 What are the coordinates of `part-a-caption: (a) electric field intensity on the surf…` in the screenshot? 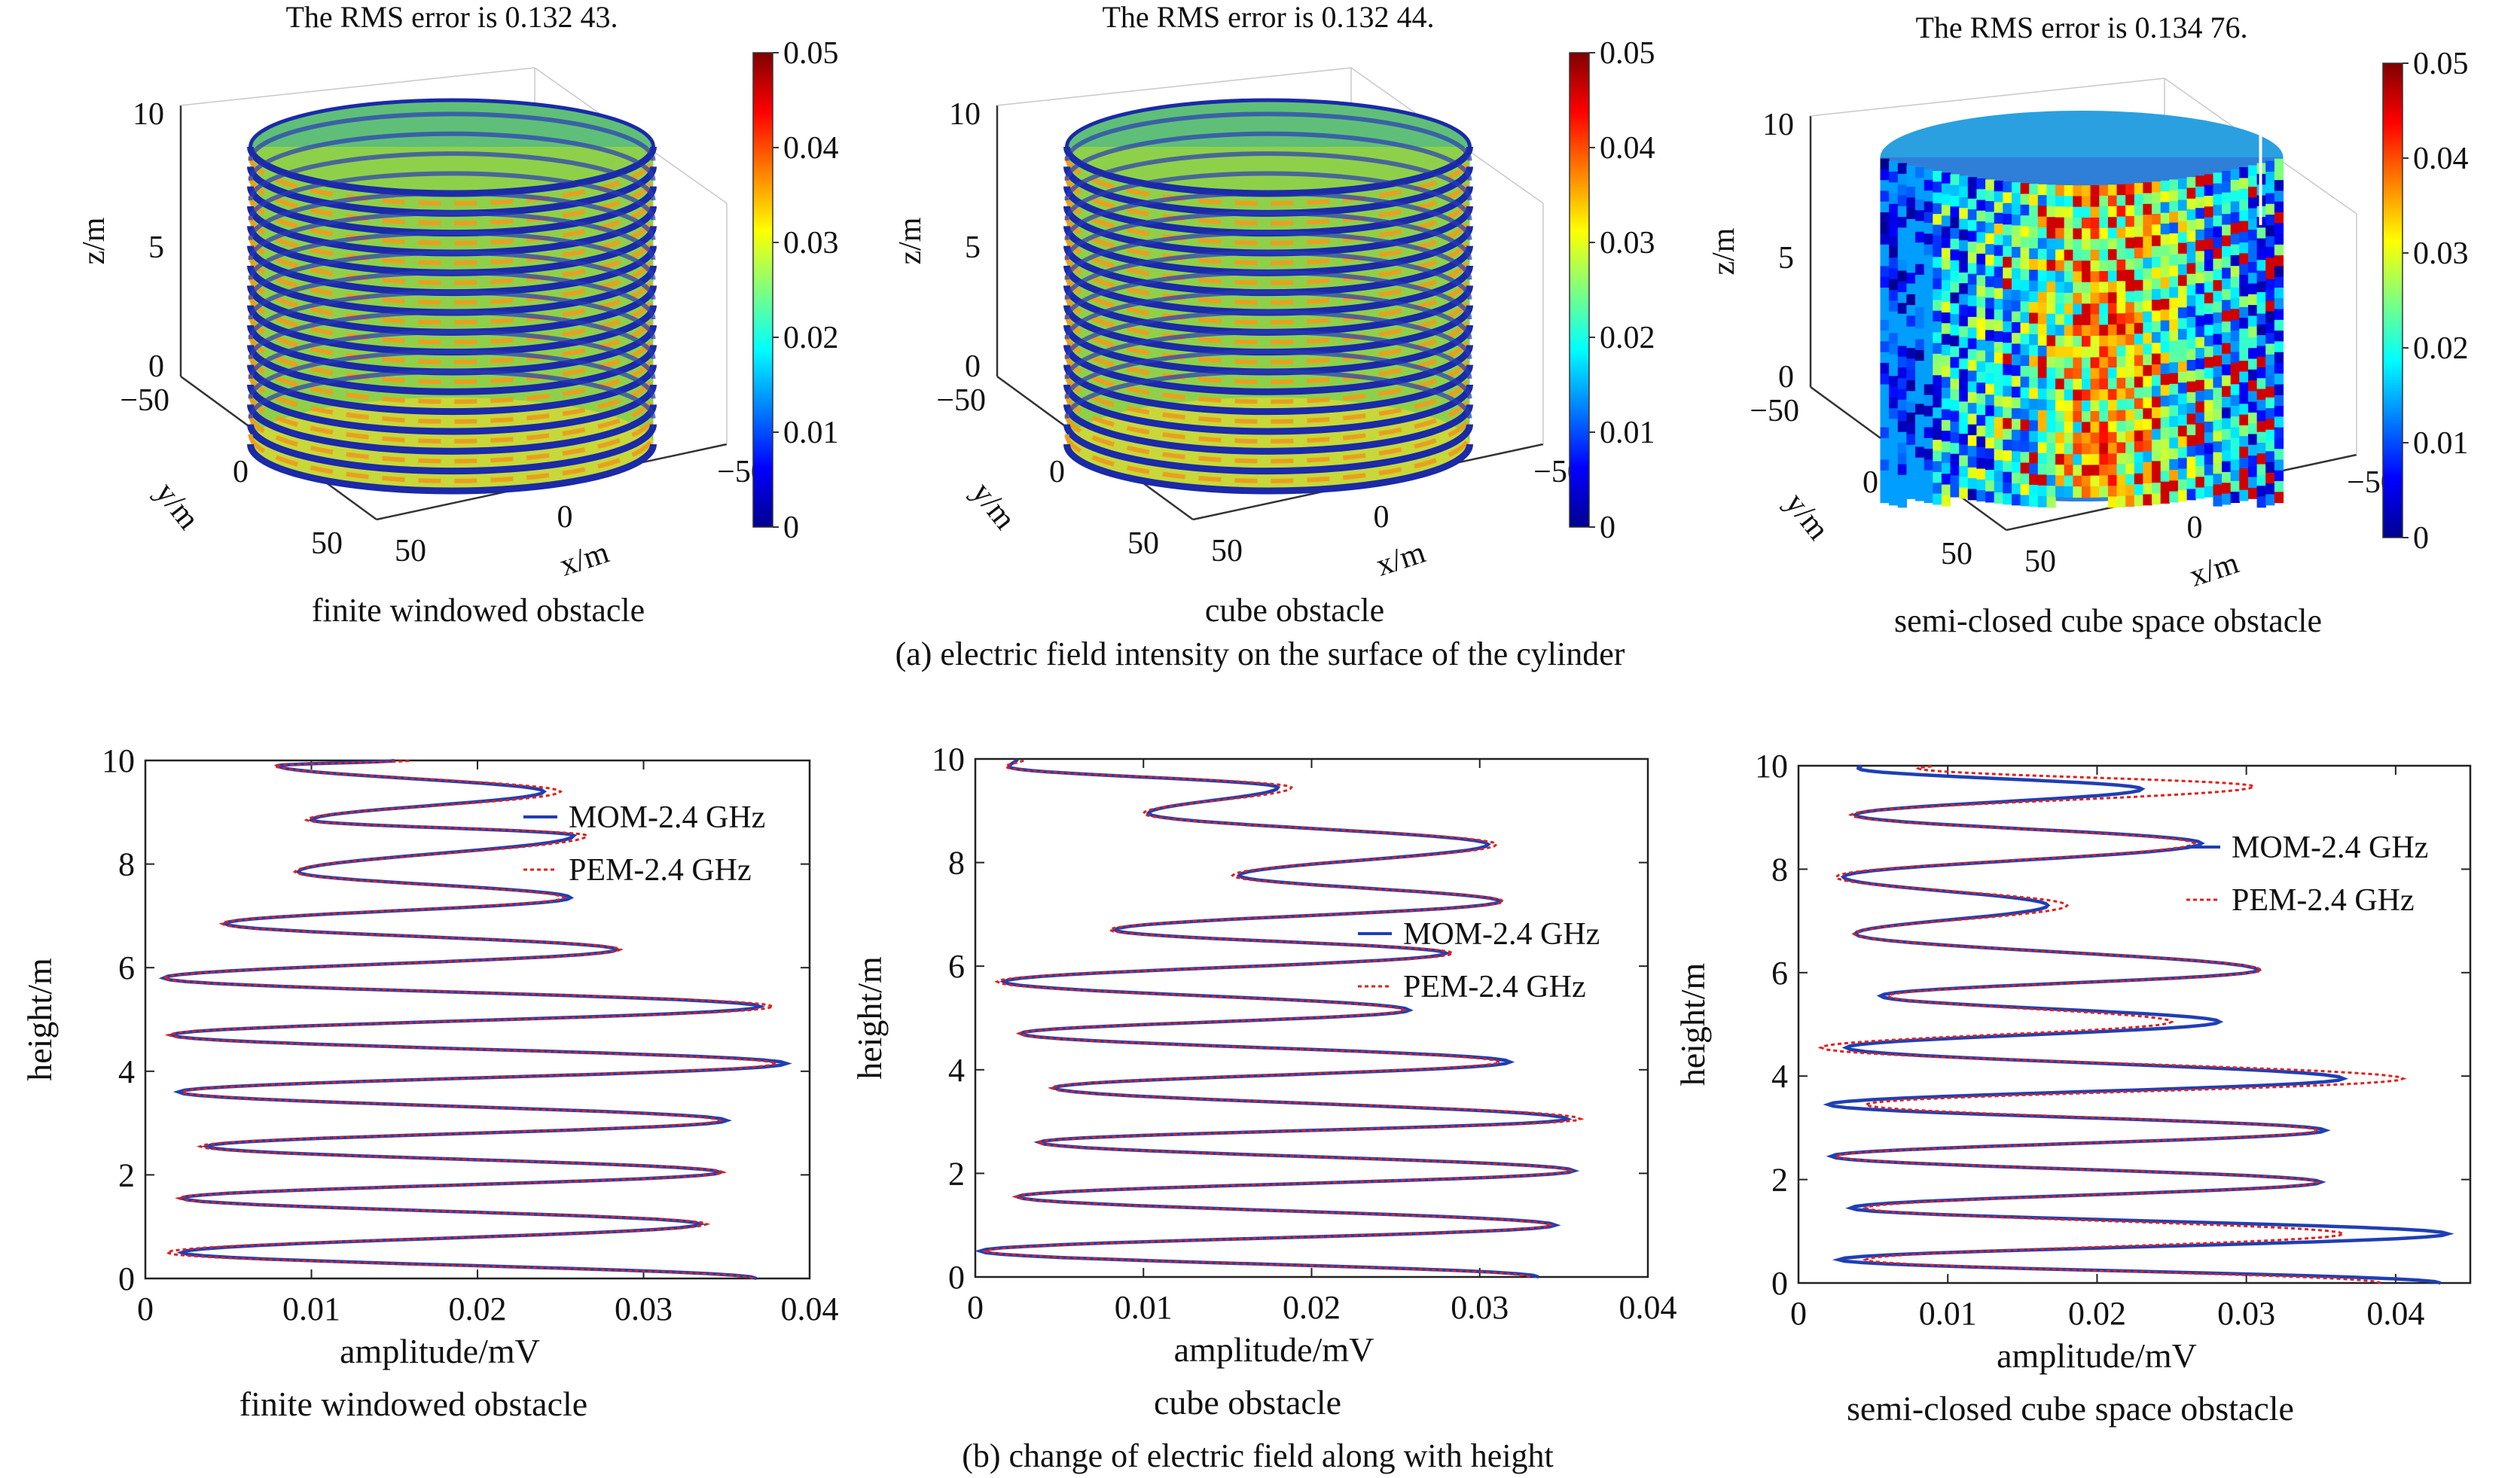 It's located at (1260, 653).